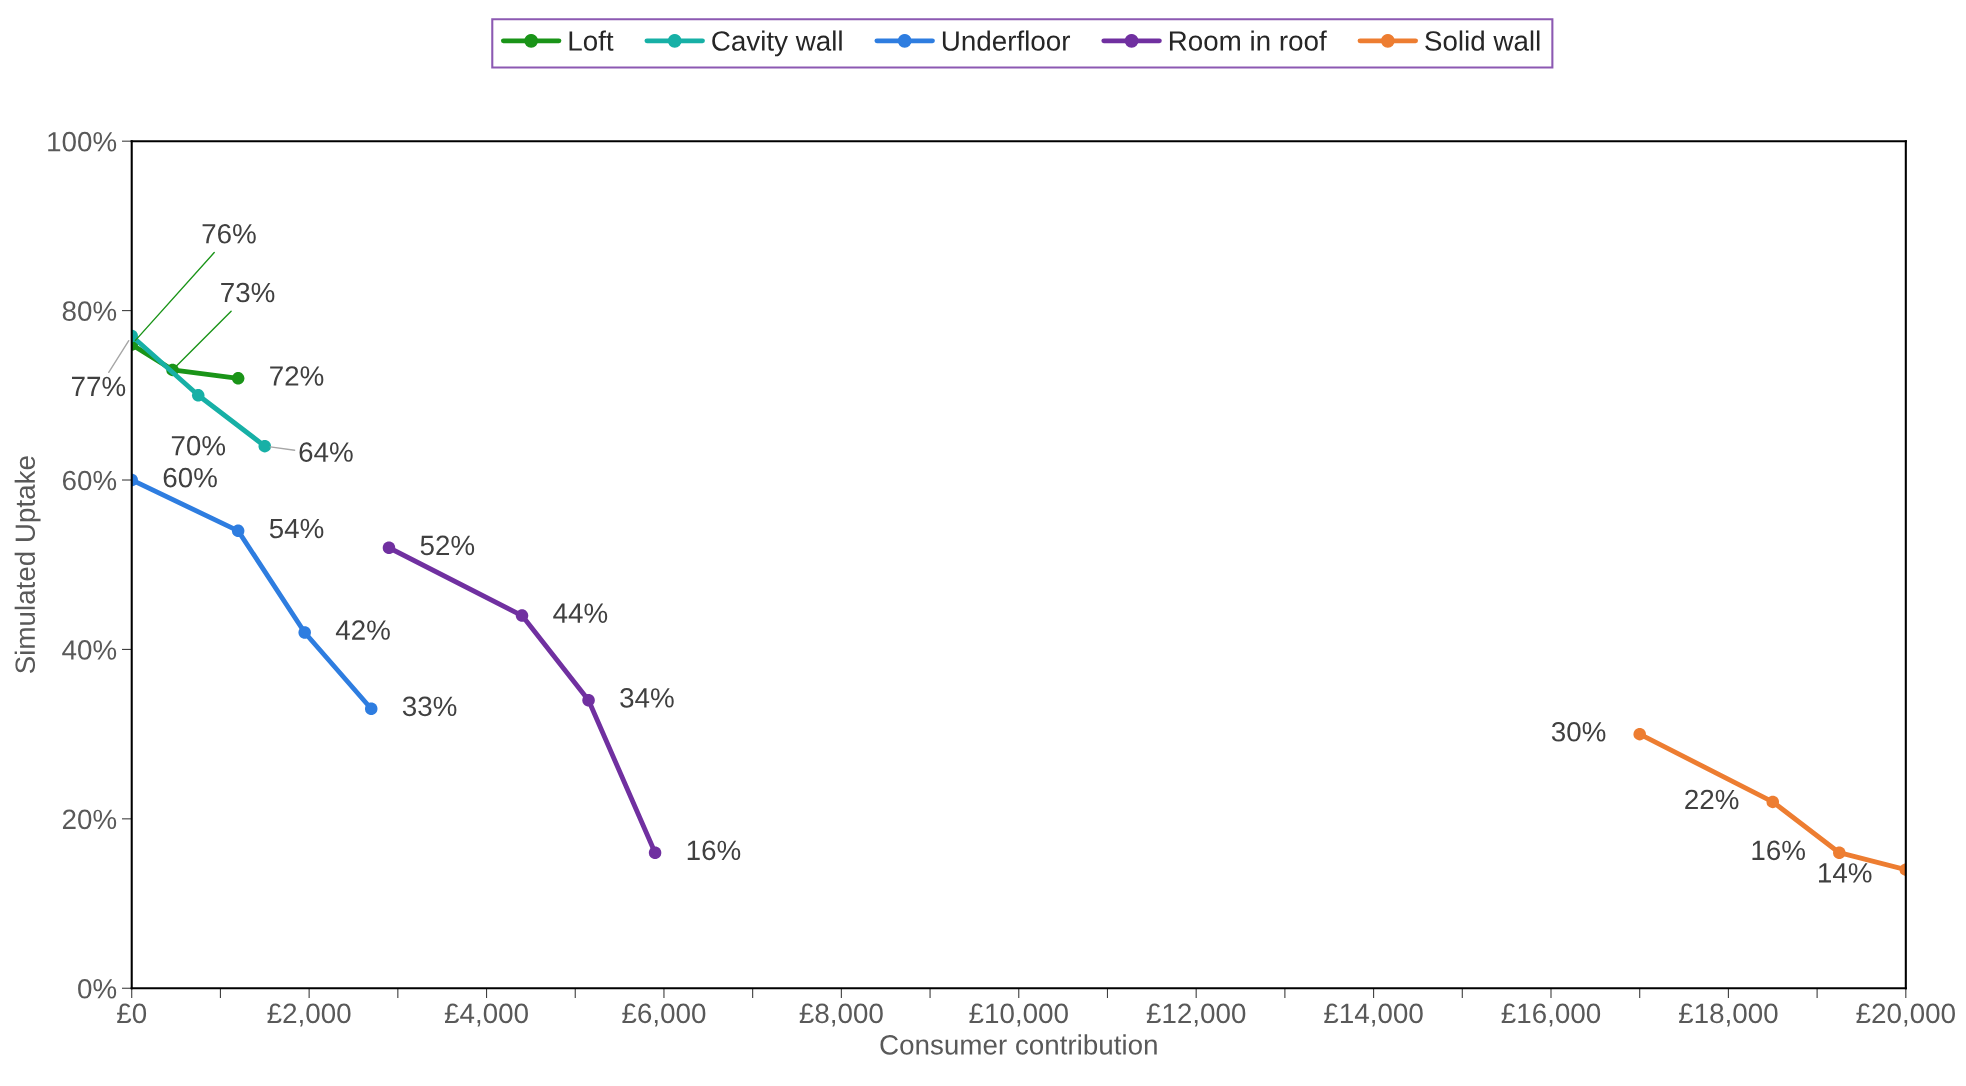 This screenshot has height=1086, width=1966. What do you see at coordinates (362, 630) in the screenshot?
I see `data-label: 42%` at bounding box center [362, 630].